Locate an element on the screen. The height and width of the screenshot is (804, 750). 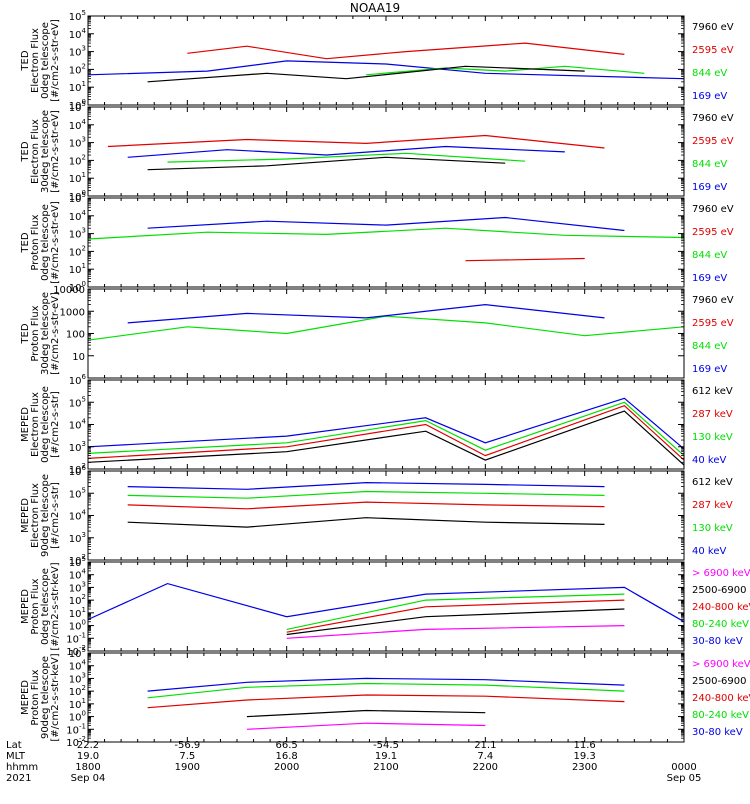
x-tick-hhmm: 2100 is located at coordinates (385, 767).